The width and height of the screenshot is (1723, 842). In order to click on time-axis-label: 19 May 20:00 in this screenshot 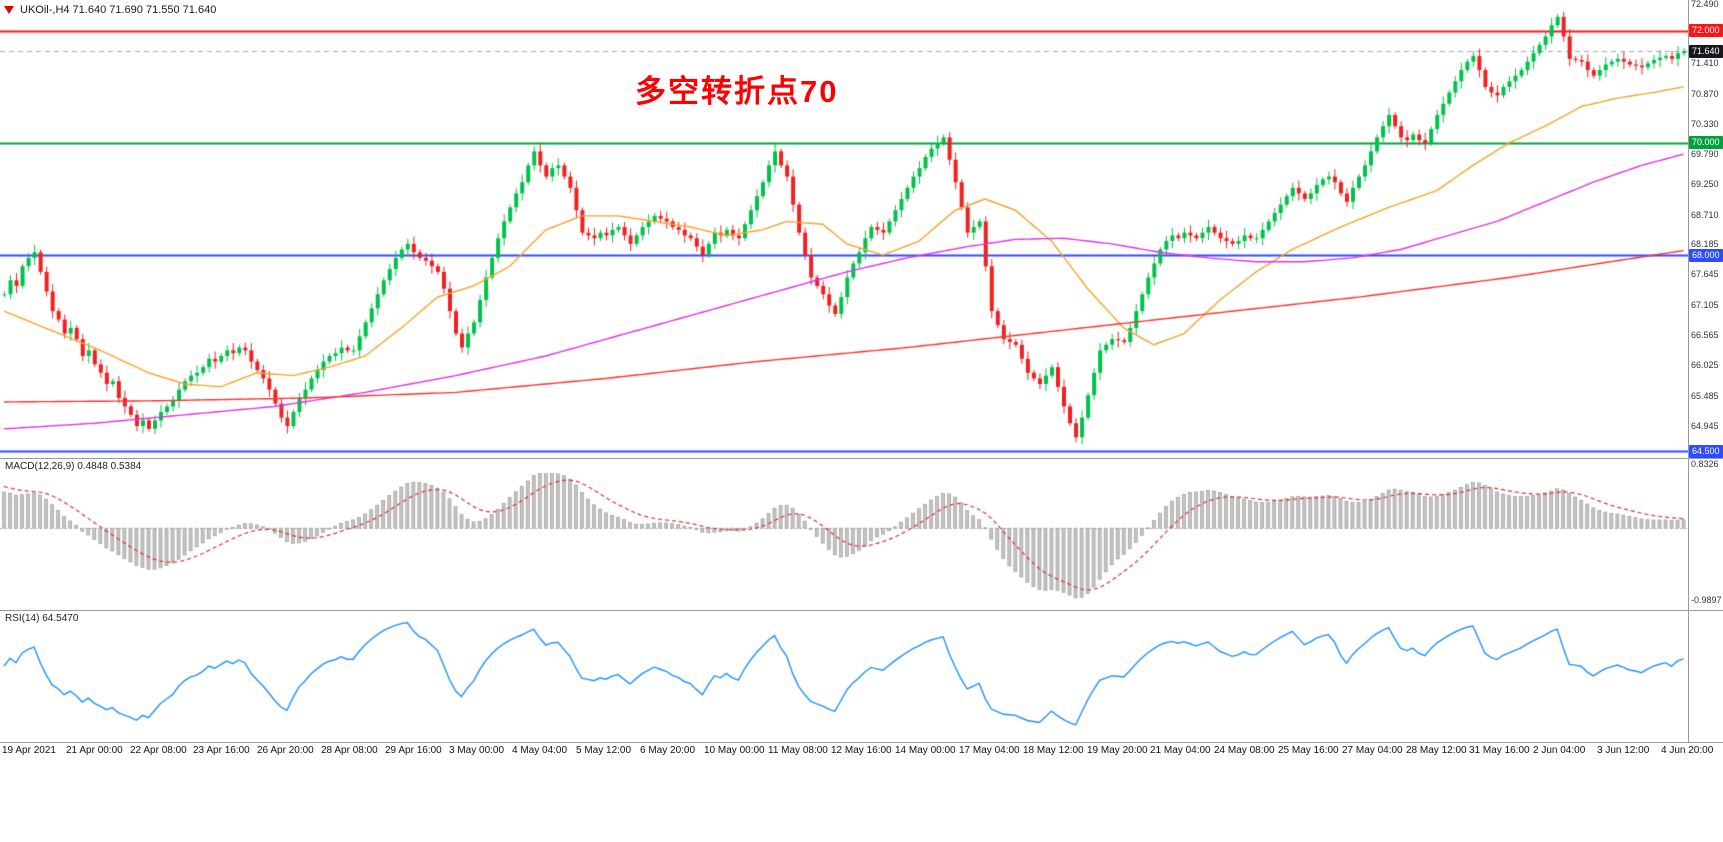, I will do `click(1117, 750)`.